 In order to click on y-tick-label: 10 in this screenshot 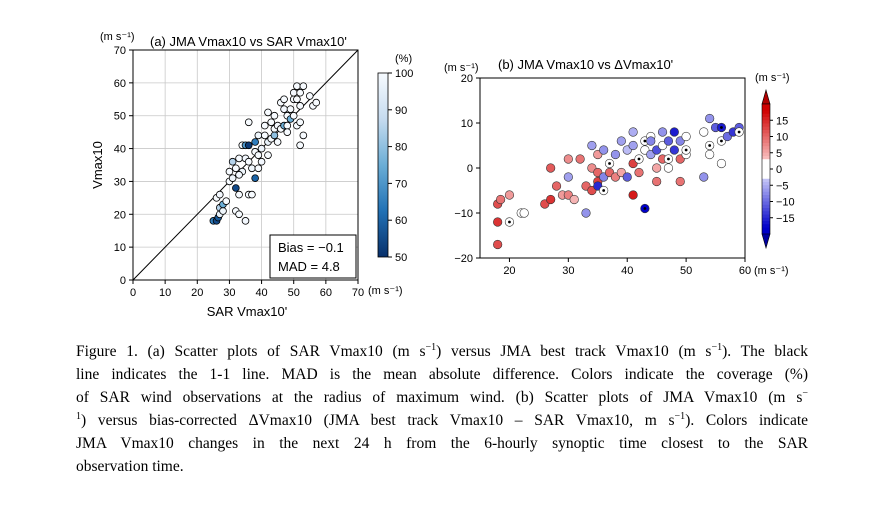, I will do `click(467, 124)`.